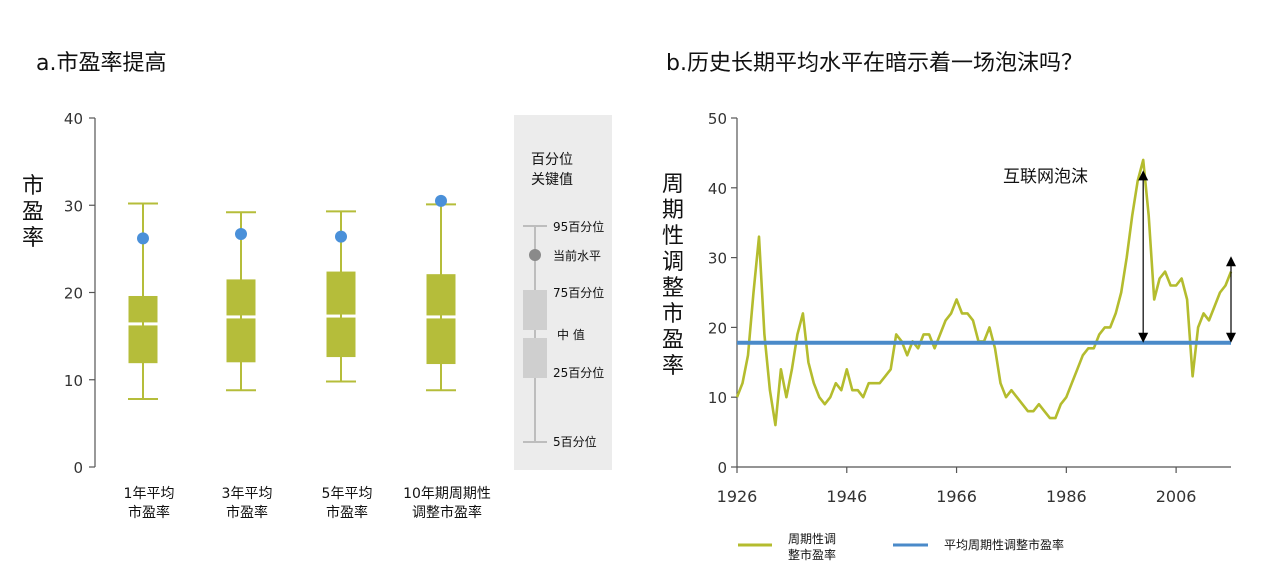 The width and height of the screenshot is (1270, 583). I want to click on legend-title-line1: 百分位, so click(552, 160).